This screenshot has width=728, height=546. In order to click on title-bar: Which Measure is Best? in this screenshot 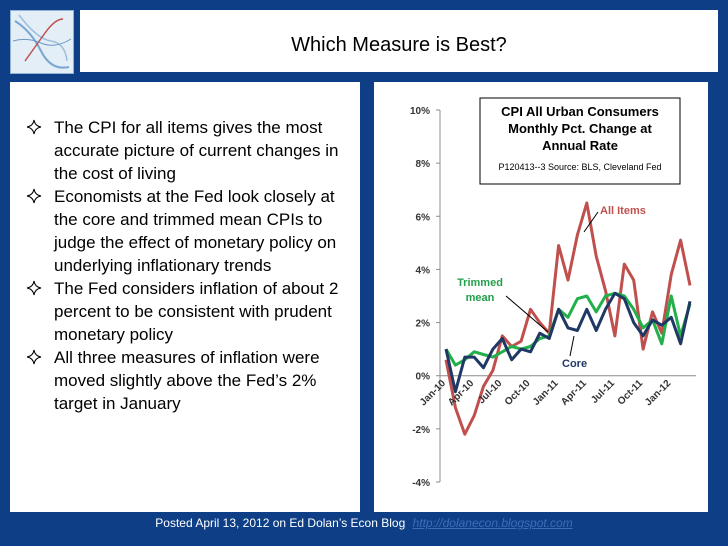, I will do `click(399, 41)`.